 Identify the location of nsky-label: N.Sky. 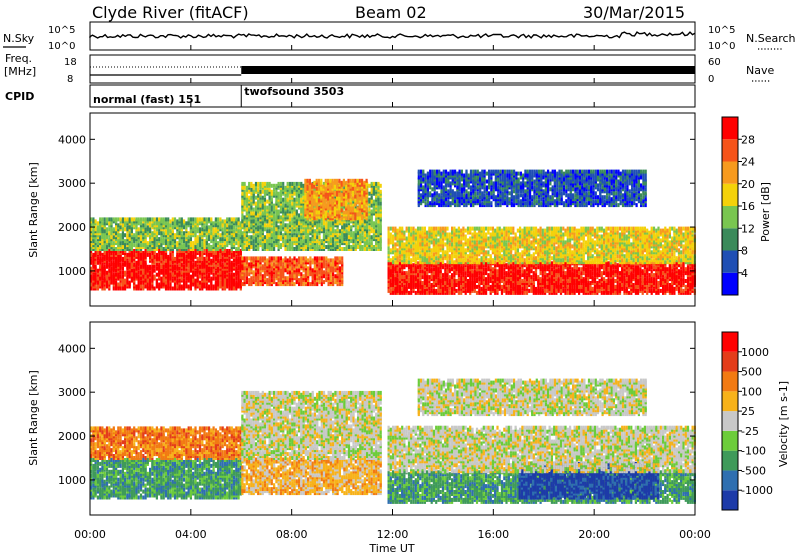
(19, 38).